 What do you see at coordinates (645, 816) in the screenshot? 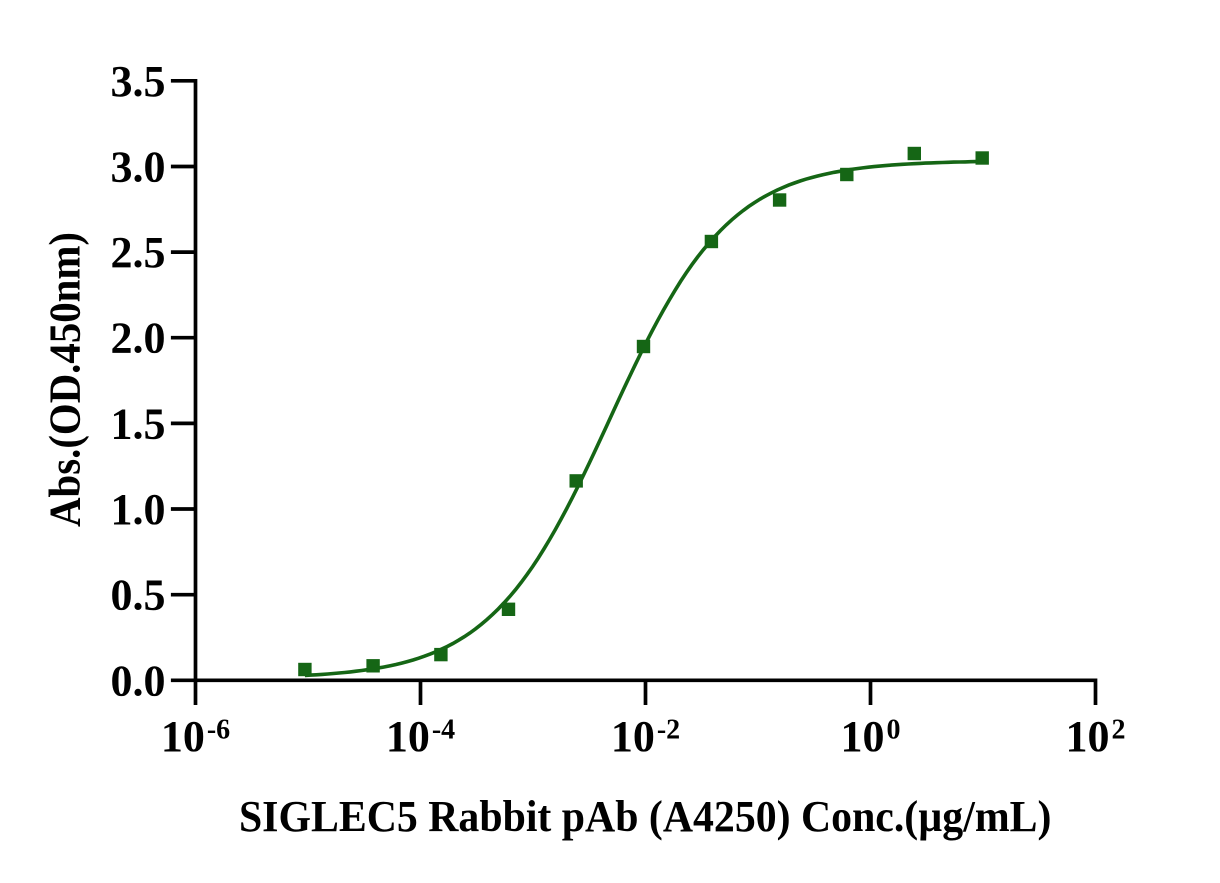
I see `svg-text:SIGLEC5 Rabbit pAb (A4250) Con: SIGLEC5 Rabbit pAb (A4250) Conc.(µg/mL)` at bounding box center [645, 816].